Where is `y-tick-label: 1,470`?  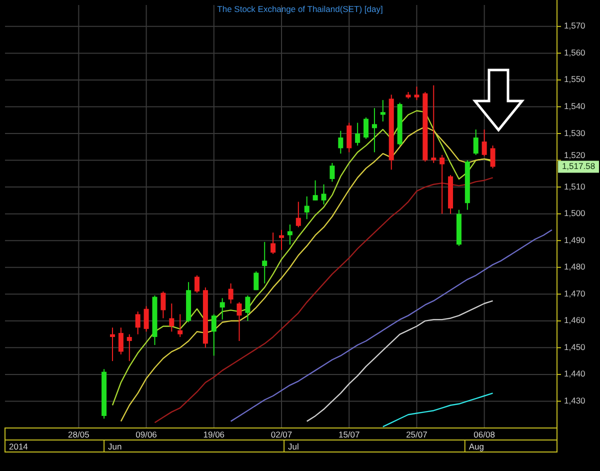
y-tick-label: 1,470 is located at coordinates (575, 293).